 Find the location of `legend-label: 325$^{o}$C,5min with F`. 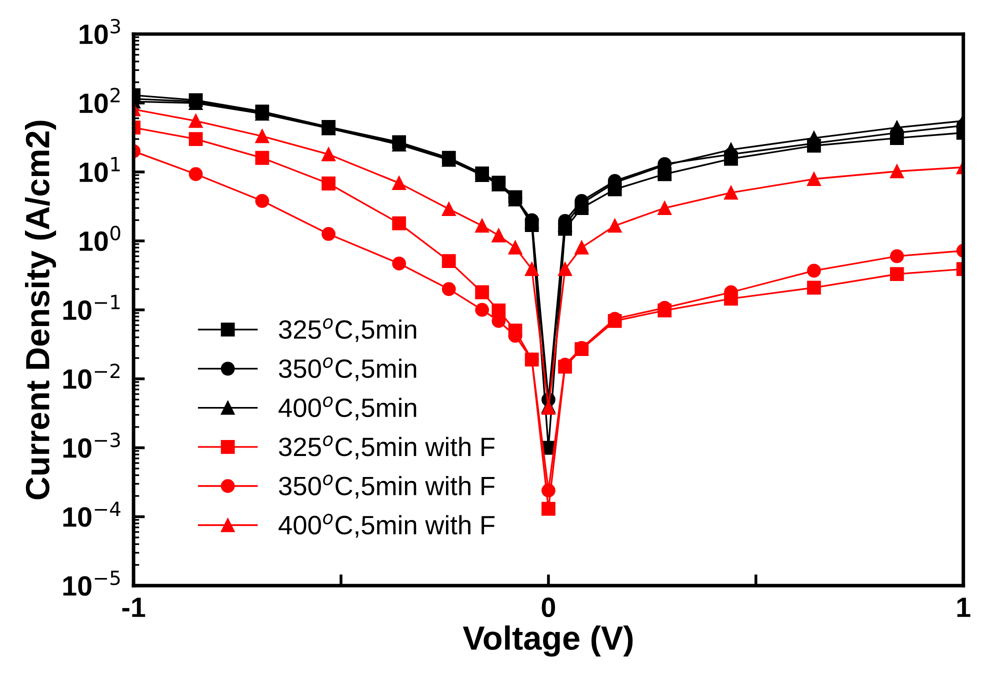

legend-label: 325$^{o}$C,5min with F is located at coordinates (386, 448).